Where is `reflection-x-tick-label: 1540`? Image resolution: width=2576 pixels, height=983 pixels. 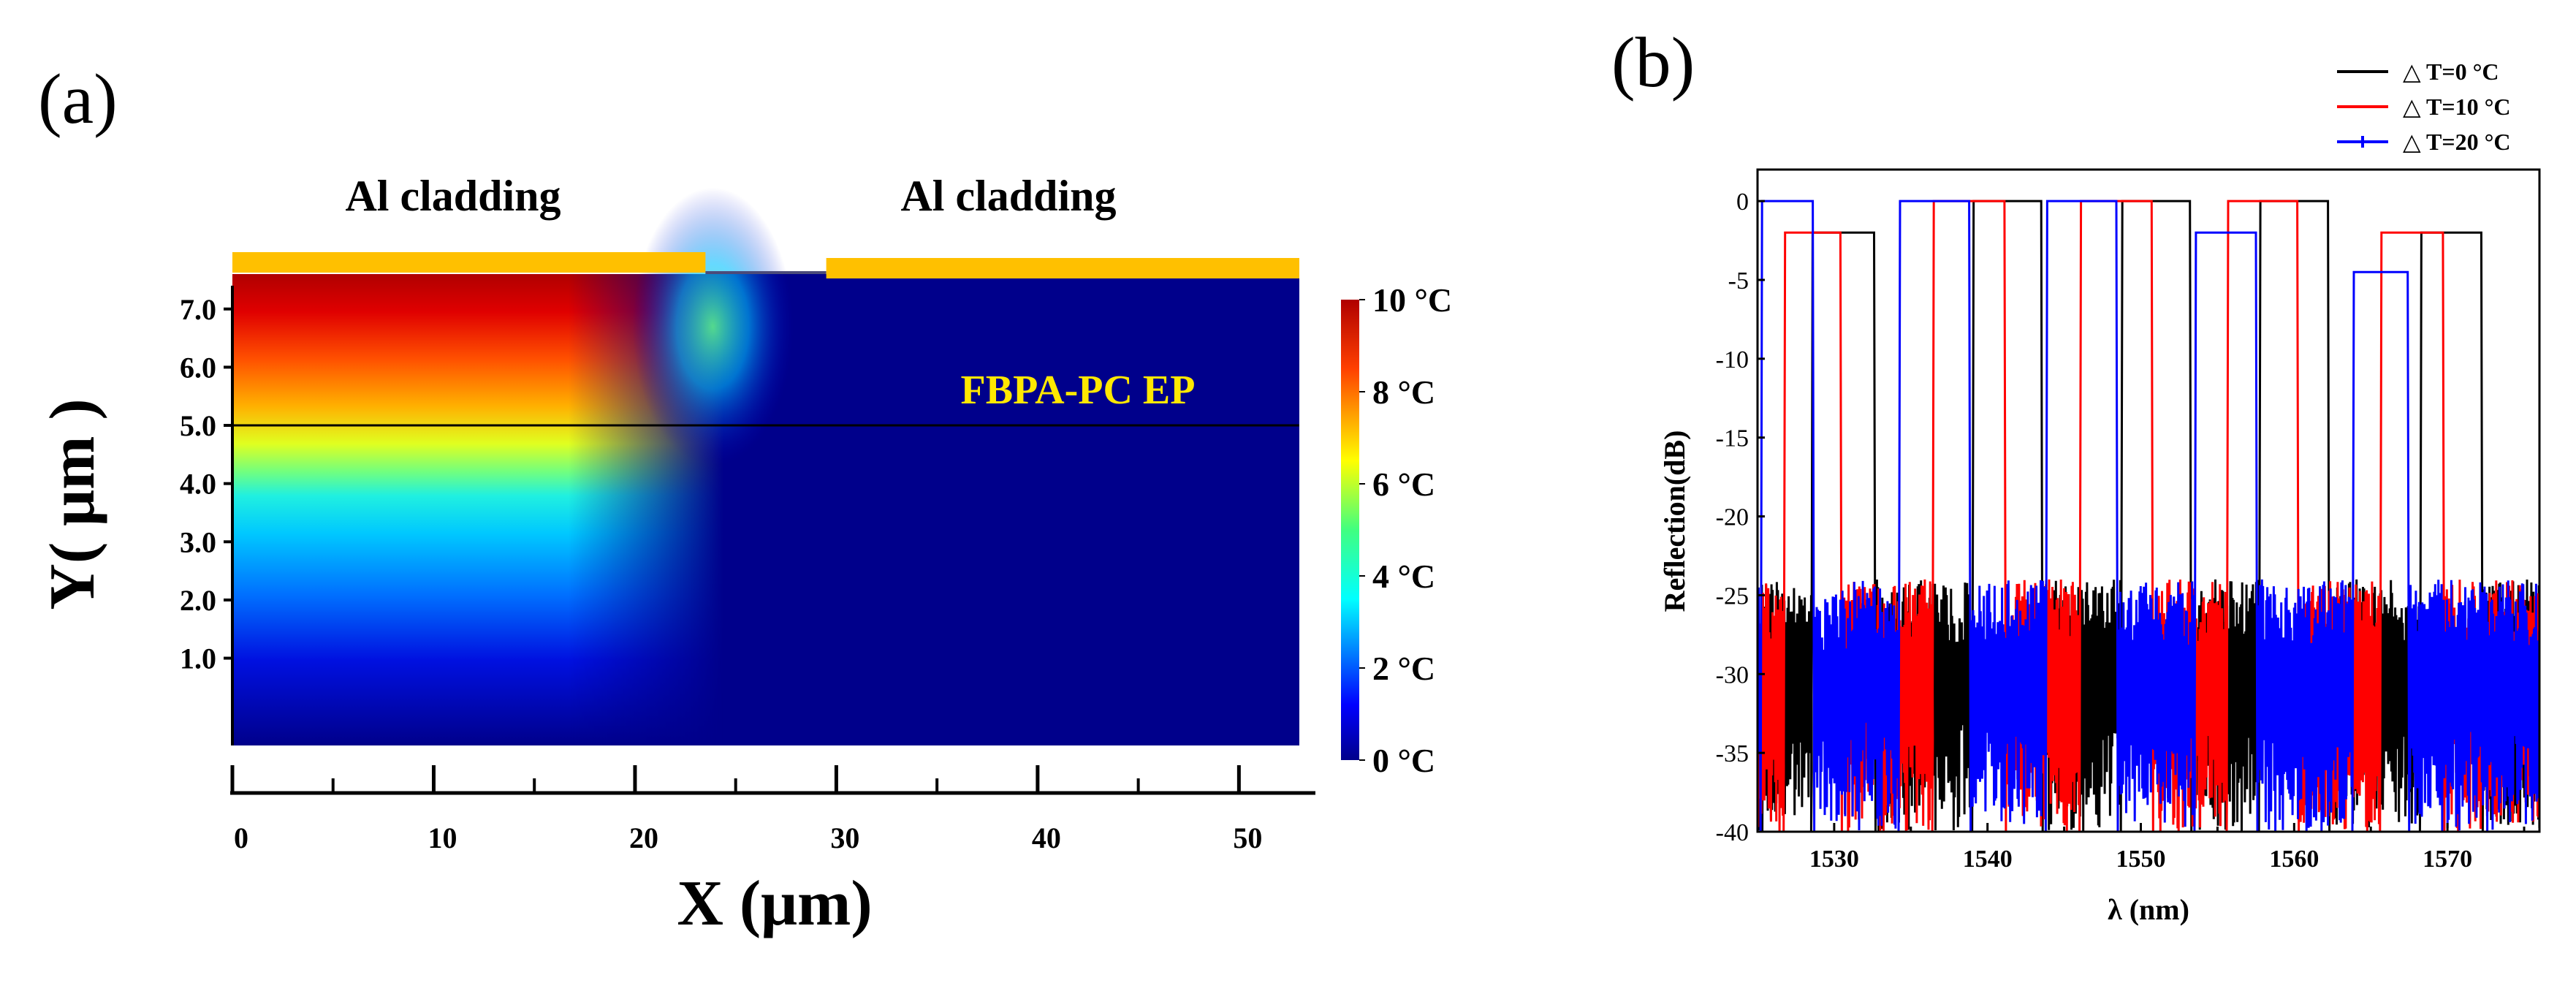
reflection-x-tick-label: 1540 is located at coordinates (1988, 859).